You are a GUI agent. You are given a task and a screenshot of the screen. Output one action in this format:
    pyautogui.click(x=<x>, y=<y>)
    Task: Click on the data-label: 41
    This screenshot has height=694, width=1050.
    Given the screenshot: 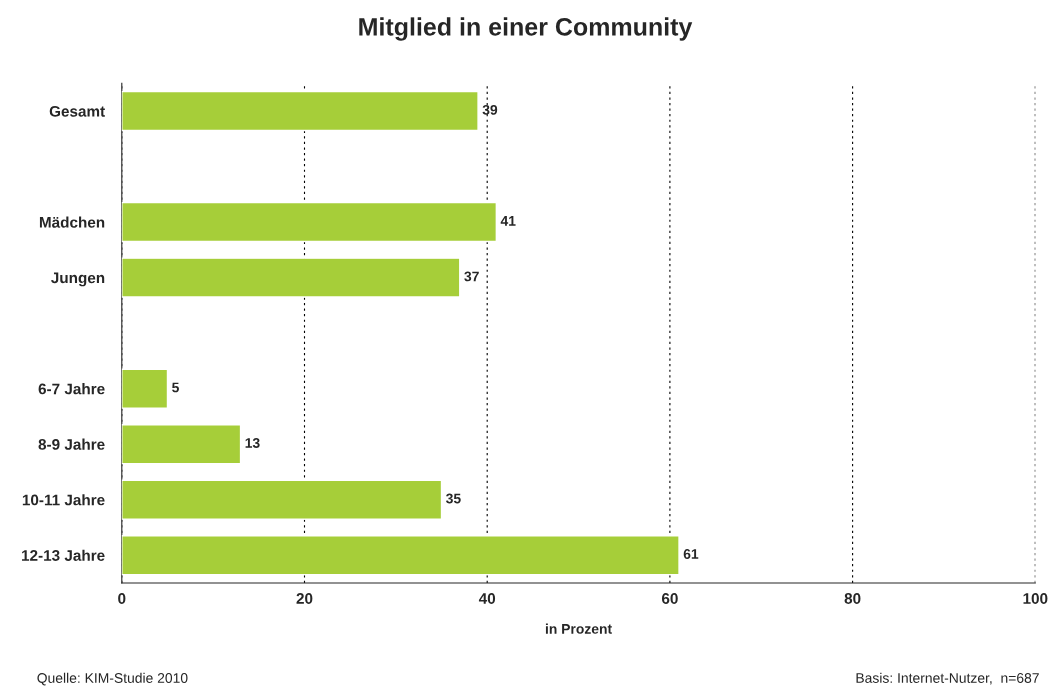 What is the action you would take?
    pyautogui.click(x=508, y=221)
    